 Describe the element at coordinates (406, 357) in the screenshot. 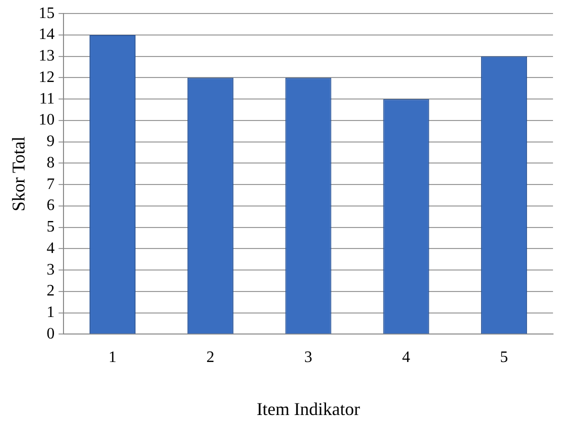

I see `x-tick-label: 4` at that location.